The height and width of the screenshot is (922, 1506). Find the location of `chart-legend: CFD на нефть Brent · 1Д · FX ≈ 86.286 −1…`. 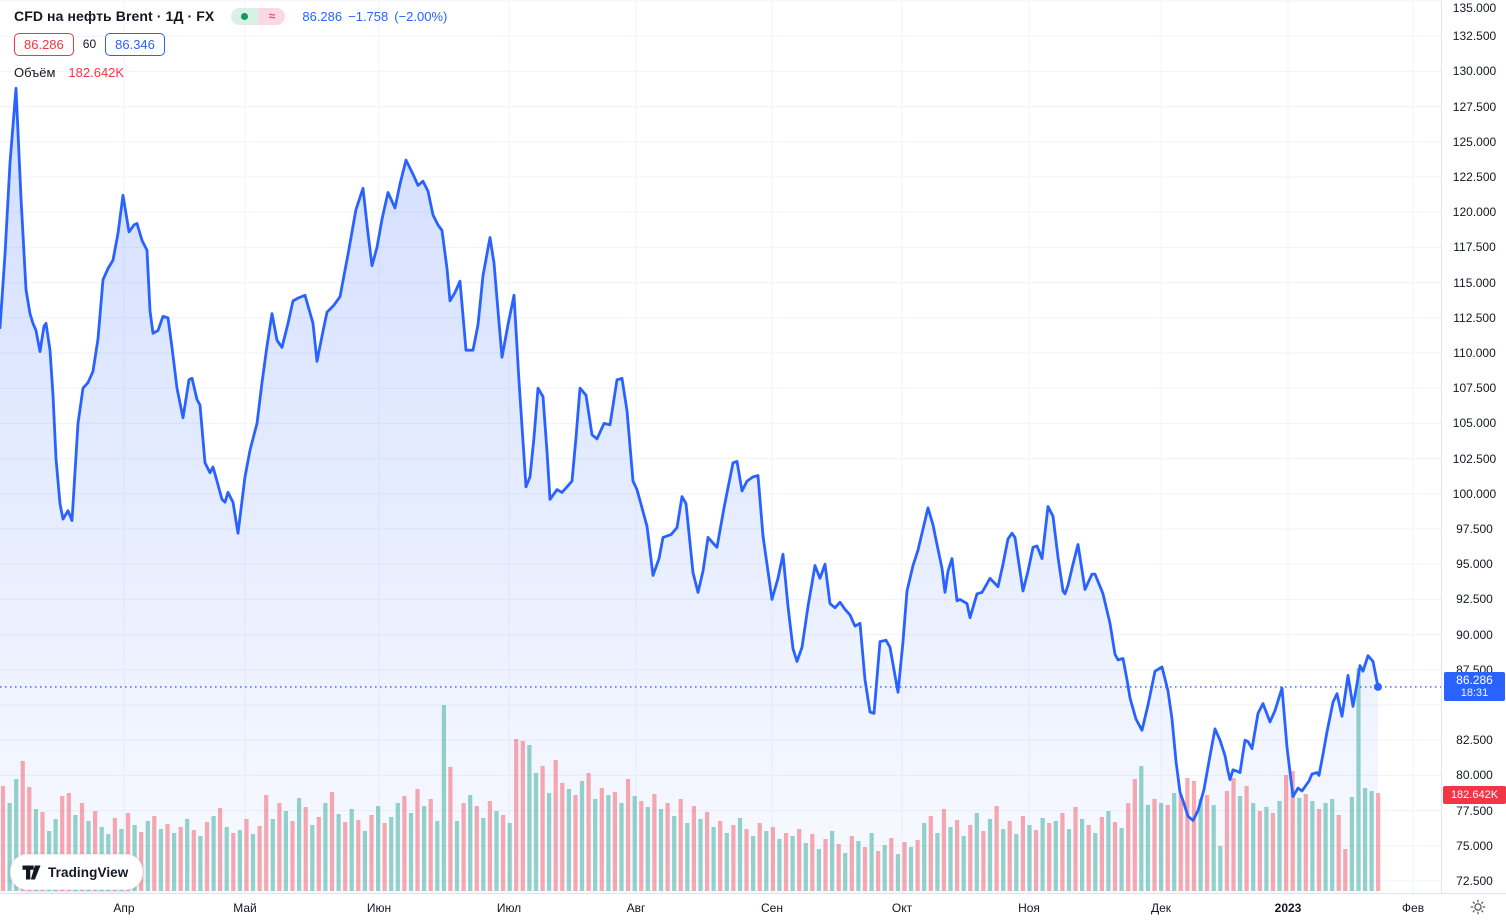

chart-legend: CFD на нефть Brent · 1Д · FX ≈ 86.286 −1… is located at coordinates (230, 43).